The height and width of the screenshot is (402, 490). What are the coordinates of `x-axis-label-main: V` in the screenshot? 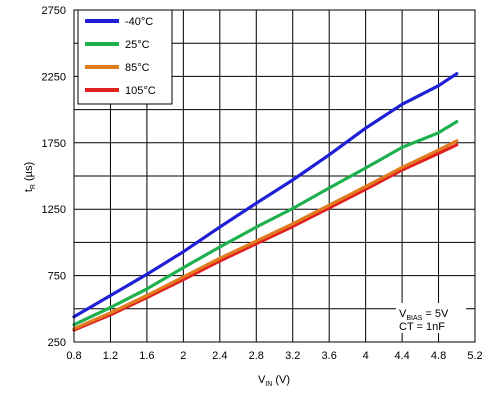 It's located at (262, 380).